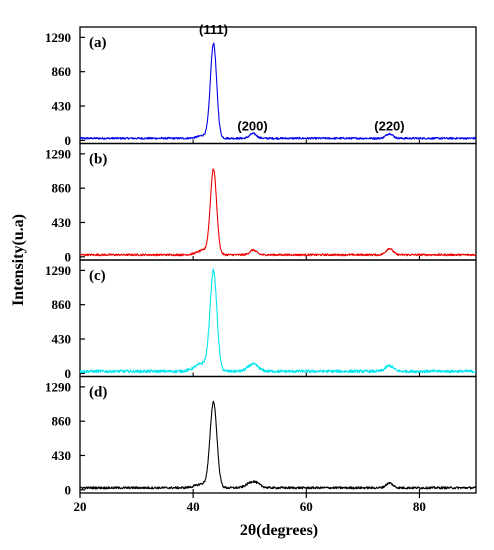 This screenshot has width=494, height=550. What do you see at coordinates (98, 43) in the screenshot?
I see `panel-label: (a)` at bounding box center [98, 43].